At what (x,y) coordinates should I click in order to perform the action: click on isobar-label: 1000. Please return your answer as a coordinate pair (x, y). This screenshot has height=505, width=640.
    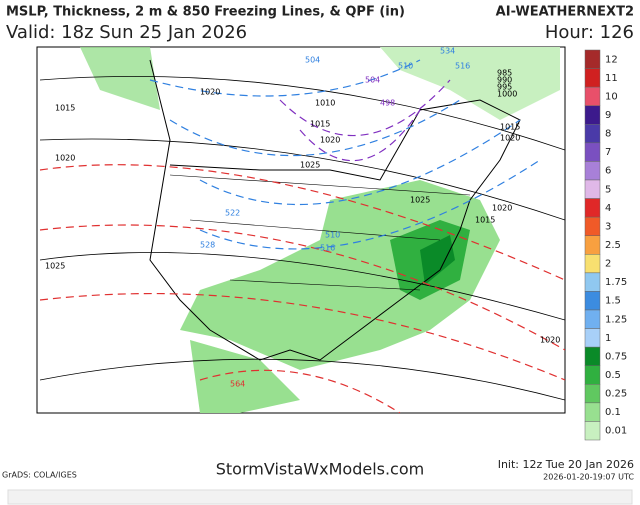
    Looking at the image, I should click on (507, 94).